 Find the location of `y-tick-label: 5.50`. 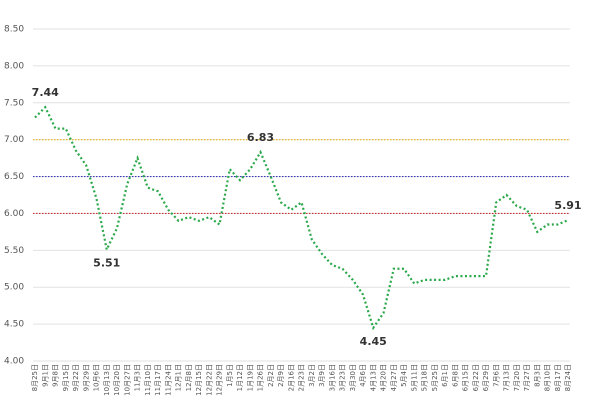

y-tick-label: 5.50 is located at coordinates (14, 251).